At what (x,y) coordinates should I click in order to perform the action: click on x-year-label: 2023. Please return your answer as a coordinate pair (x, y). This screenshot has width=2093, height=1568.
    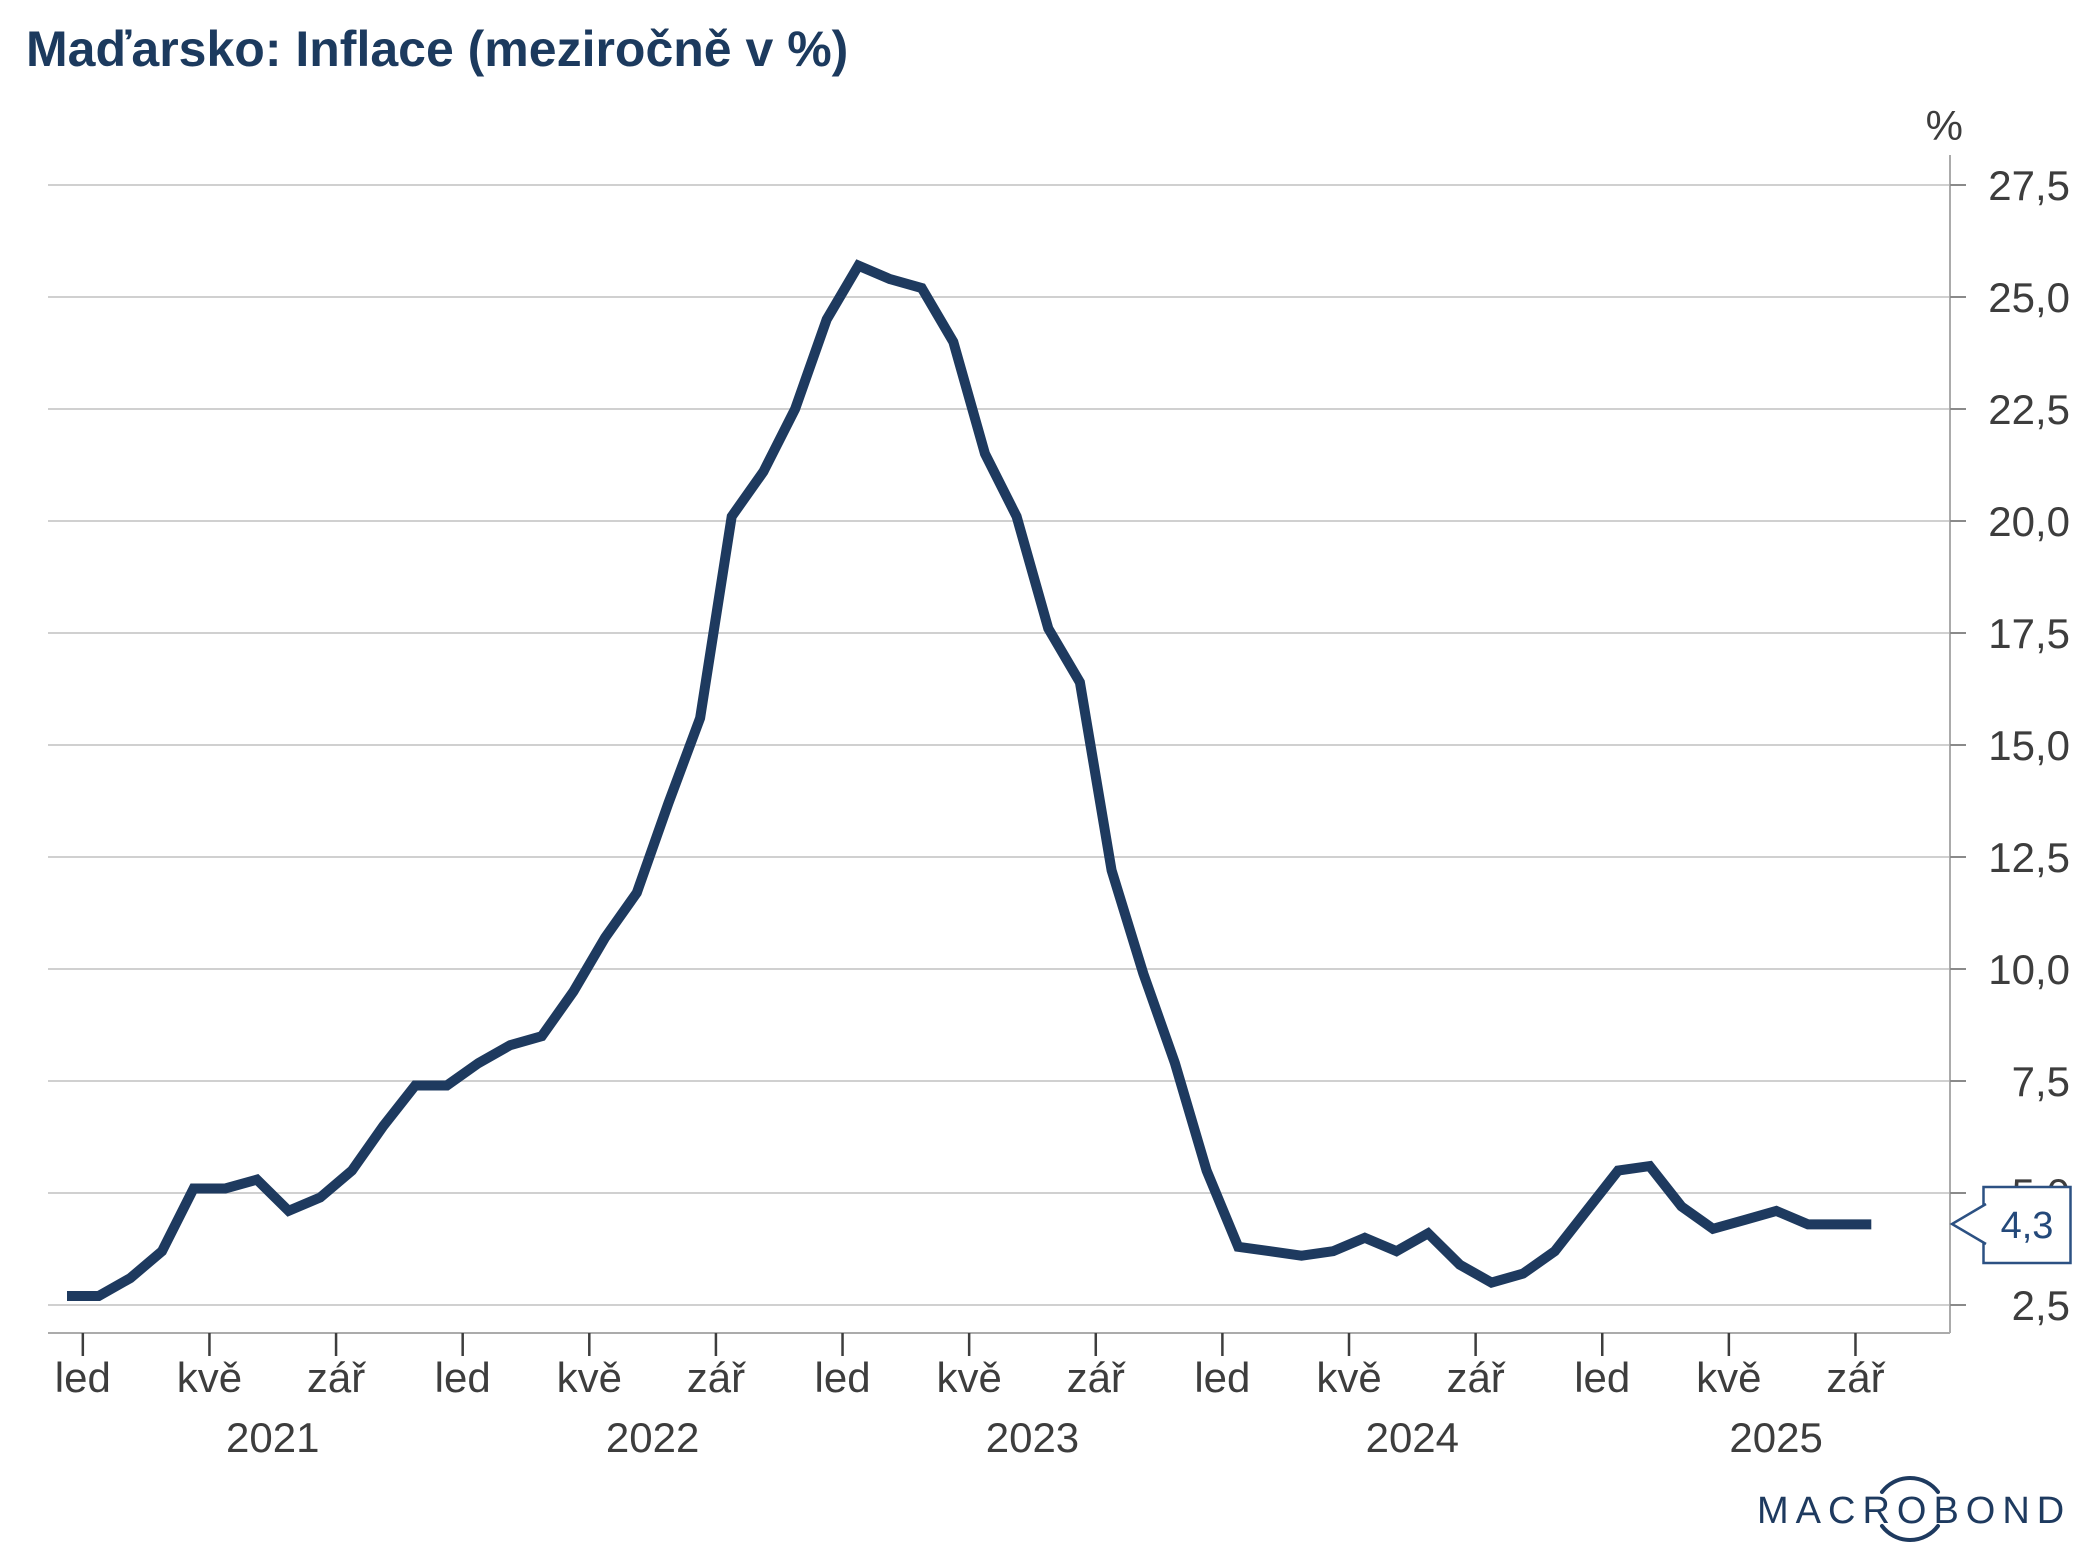
    Looking at the image, I should click on (1032, 1437).